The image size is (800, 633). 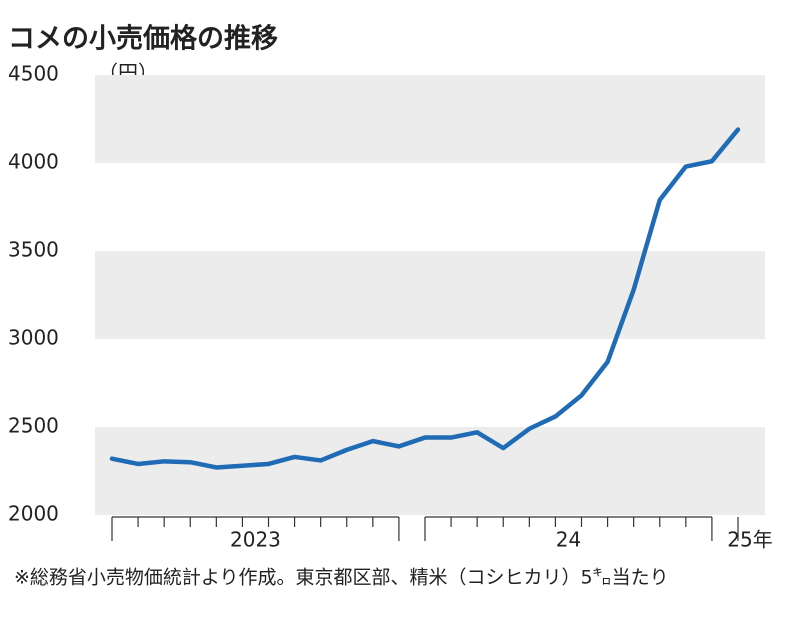 What do you see at coordinates (33, 338) in the screenshot?
I see `y-tick-label: 3000` at bounding box center [33, 338].